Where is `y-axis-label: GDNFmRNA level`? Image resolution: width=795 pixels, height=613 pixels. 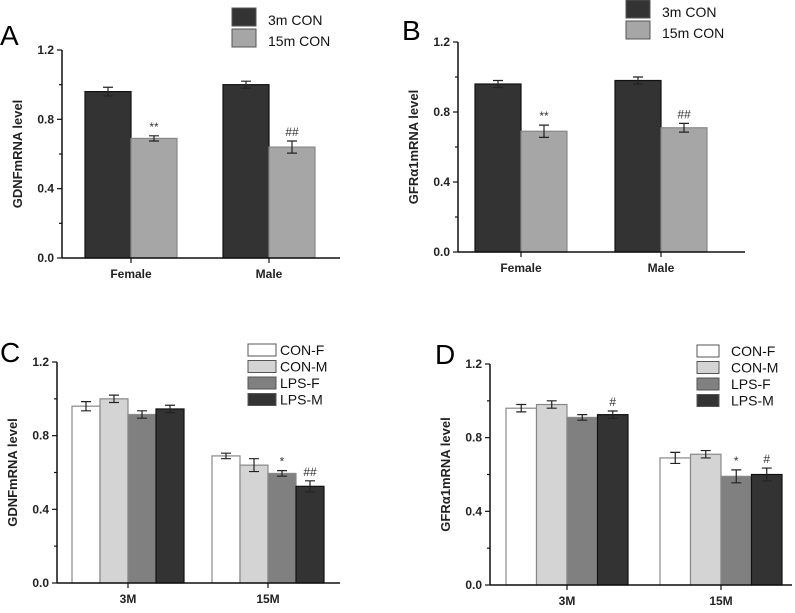
y-axis-label: GDNFmRNA level is located at coordinates (17, 154).